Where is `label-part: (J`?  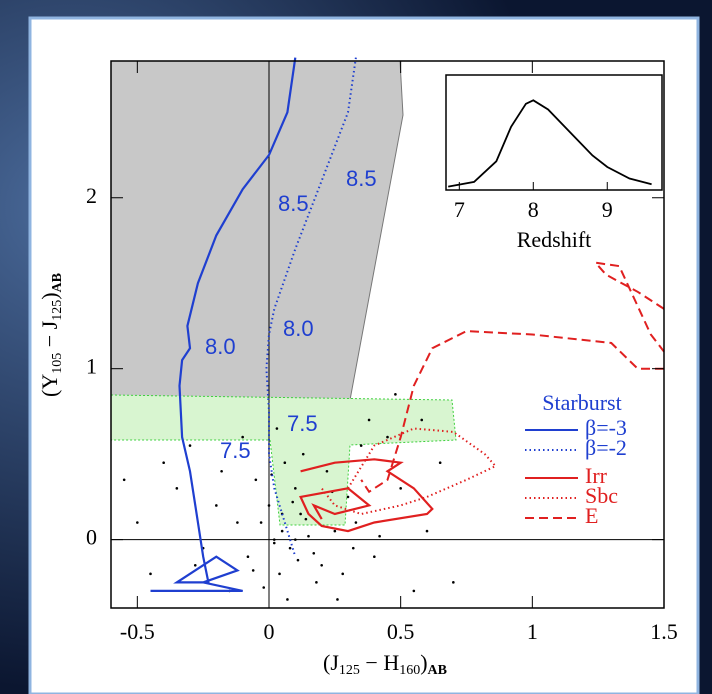 label-part: (J is located at coordinates (331, 662).